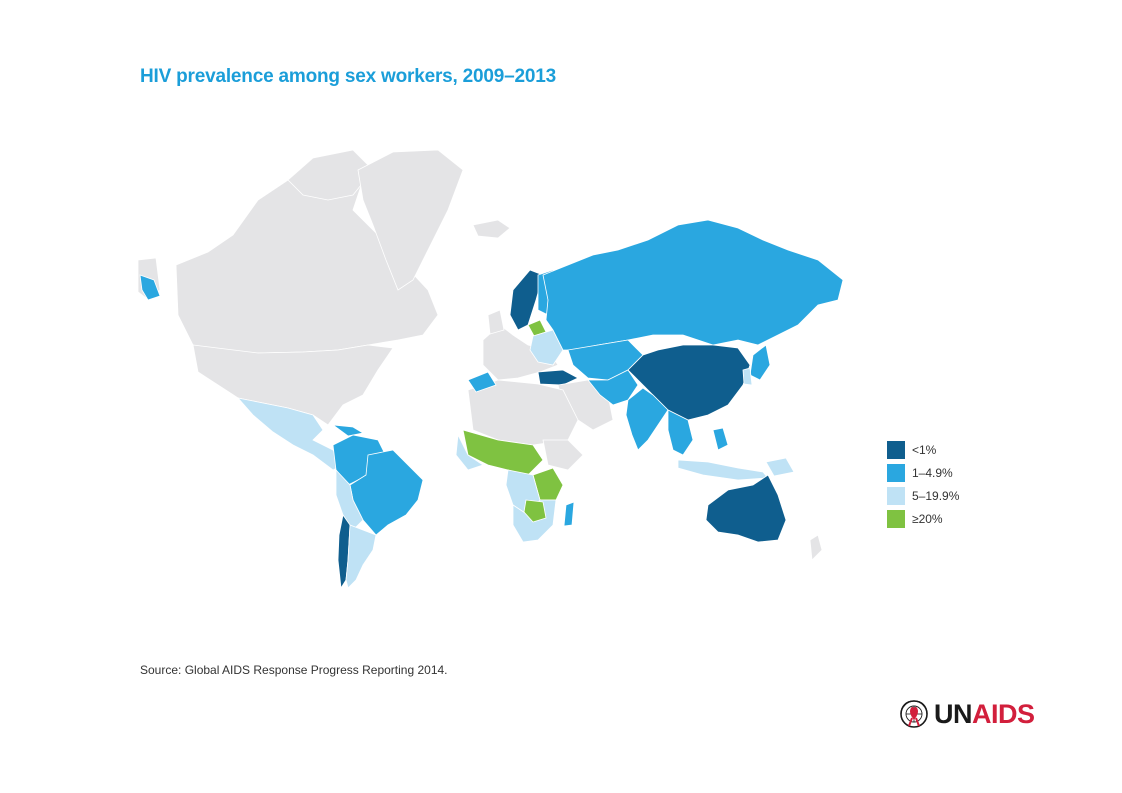  Describe the element at coordinates (927, 519) in the screenshot. I see `legend-label: ≥20%` at that location.